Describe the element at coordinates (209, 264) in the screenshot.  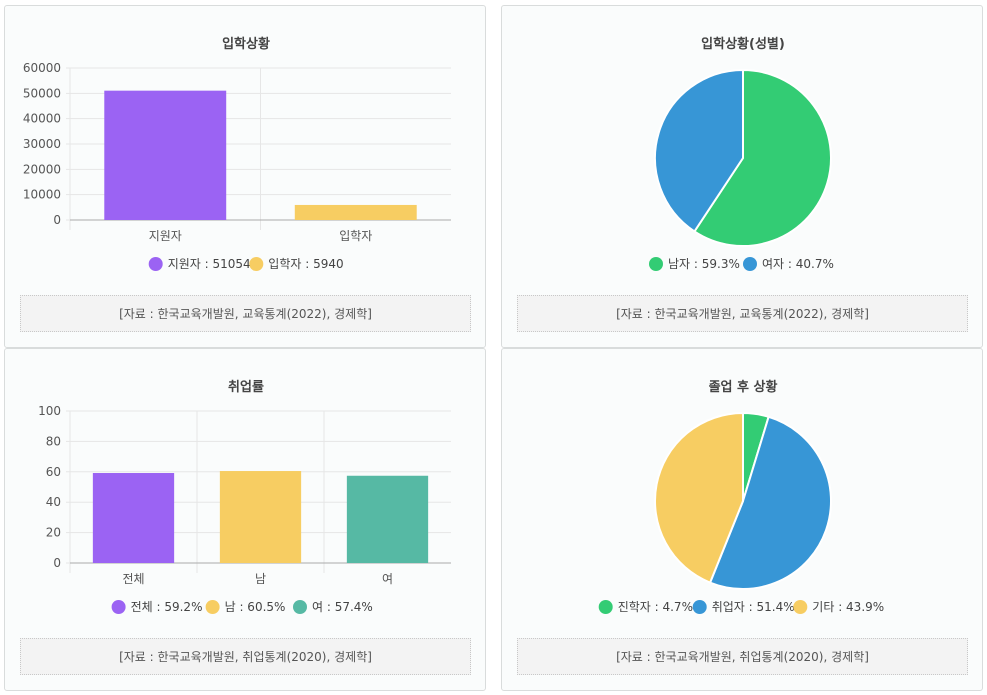
I see `legend-label-0: 지원자 : 51054` at that location.